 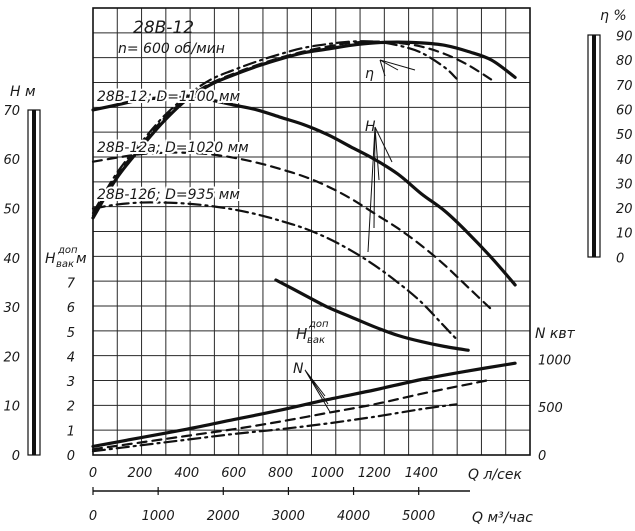 I want to click on x2-tick-label: 3000, so click(x=288, y=516).